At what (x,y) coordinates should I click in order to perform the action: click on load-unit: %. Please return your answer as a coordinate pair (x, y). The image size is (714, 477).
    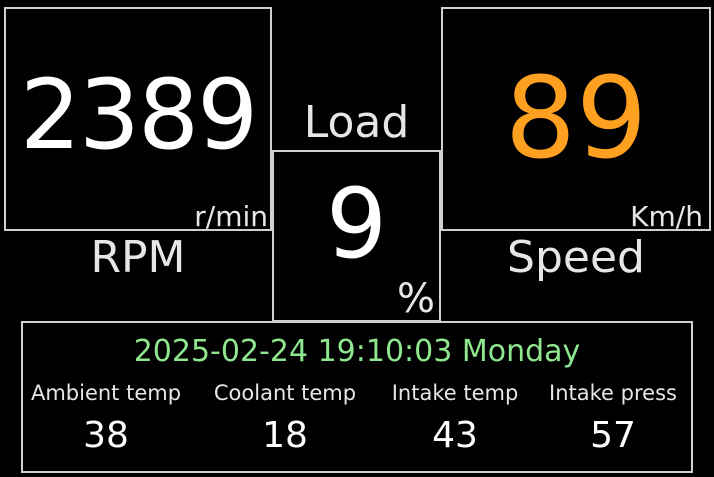
    Looking at the image, I should click on (415, 299).